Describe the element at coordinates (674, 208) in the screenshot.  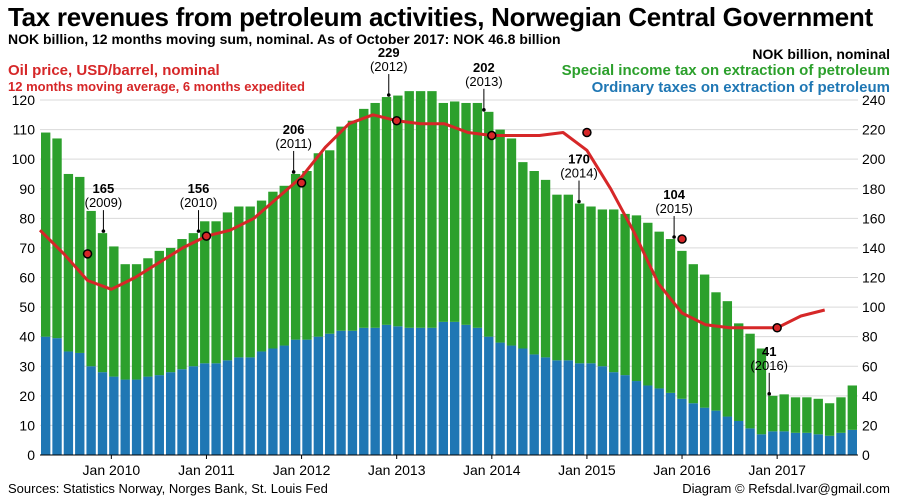
I see `annotation-year: (2015)` at that location.